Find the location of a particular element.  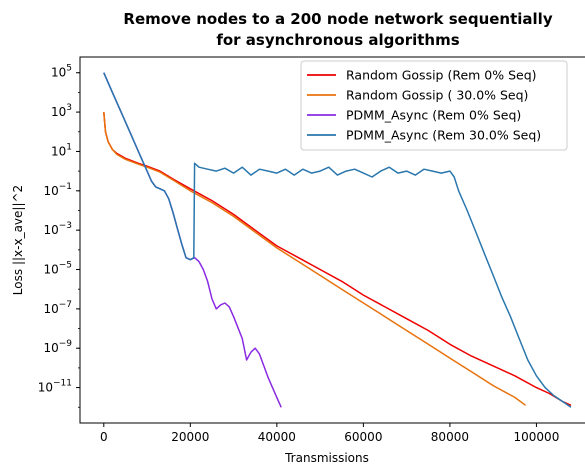

y-tick-label: 10³ is located at coordinates (61, 111).